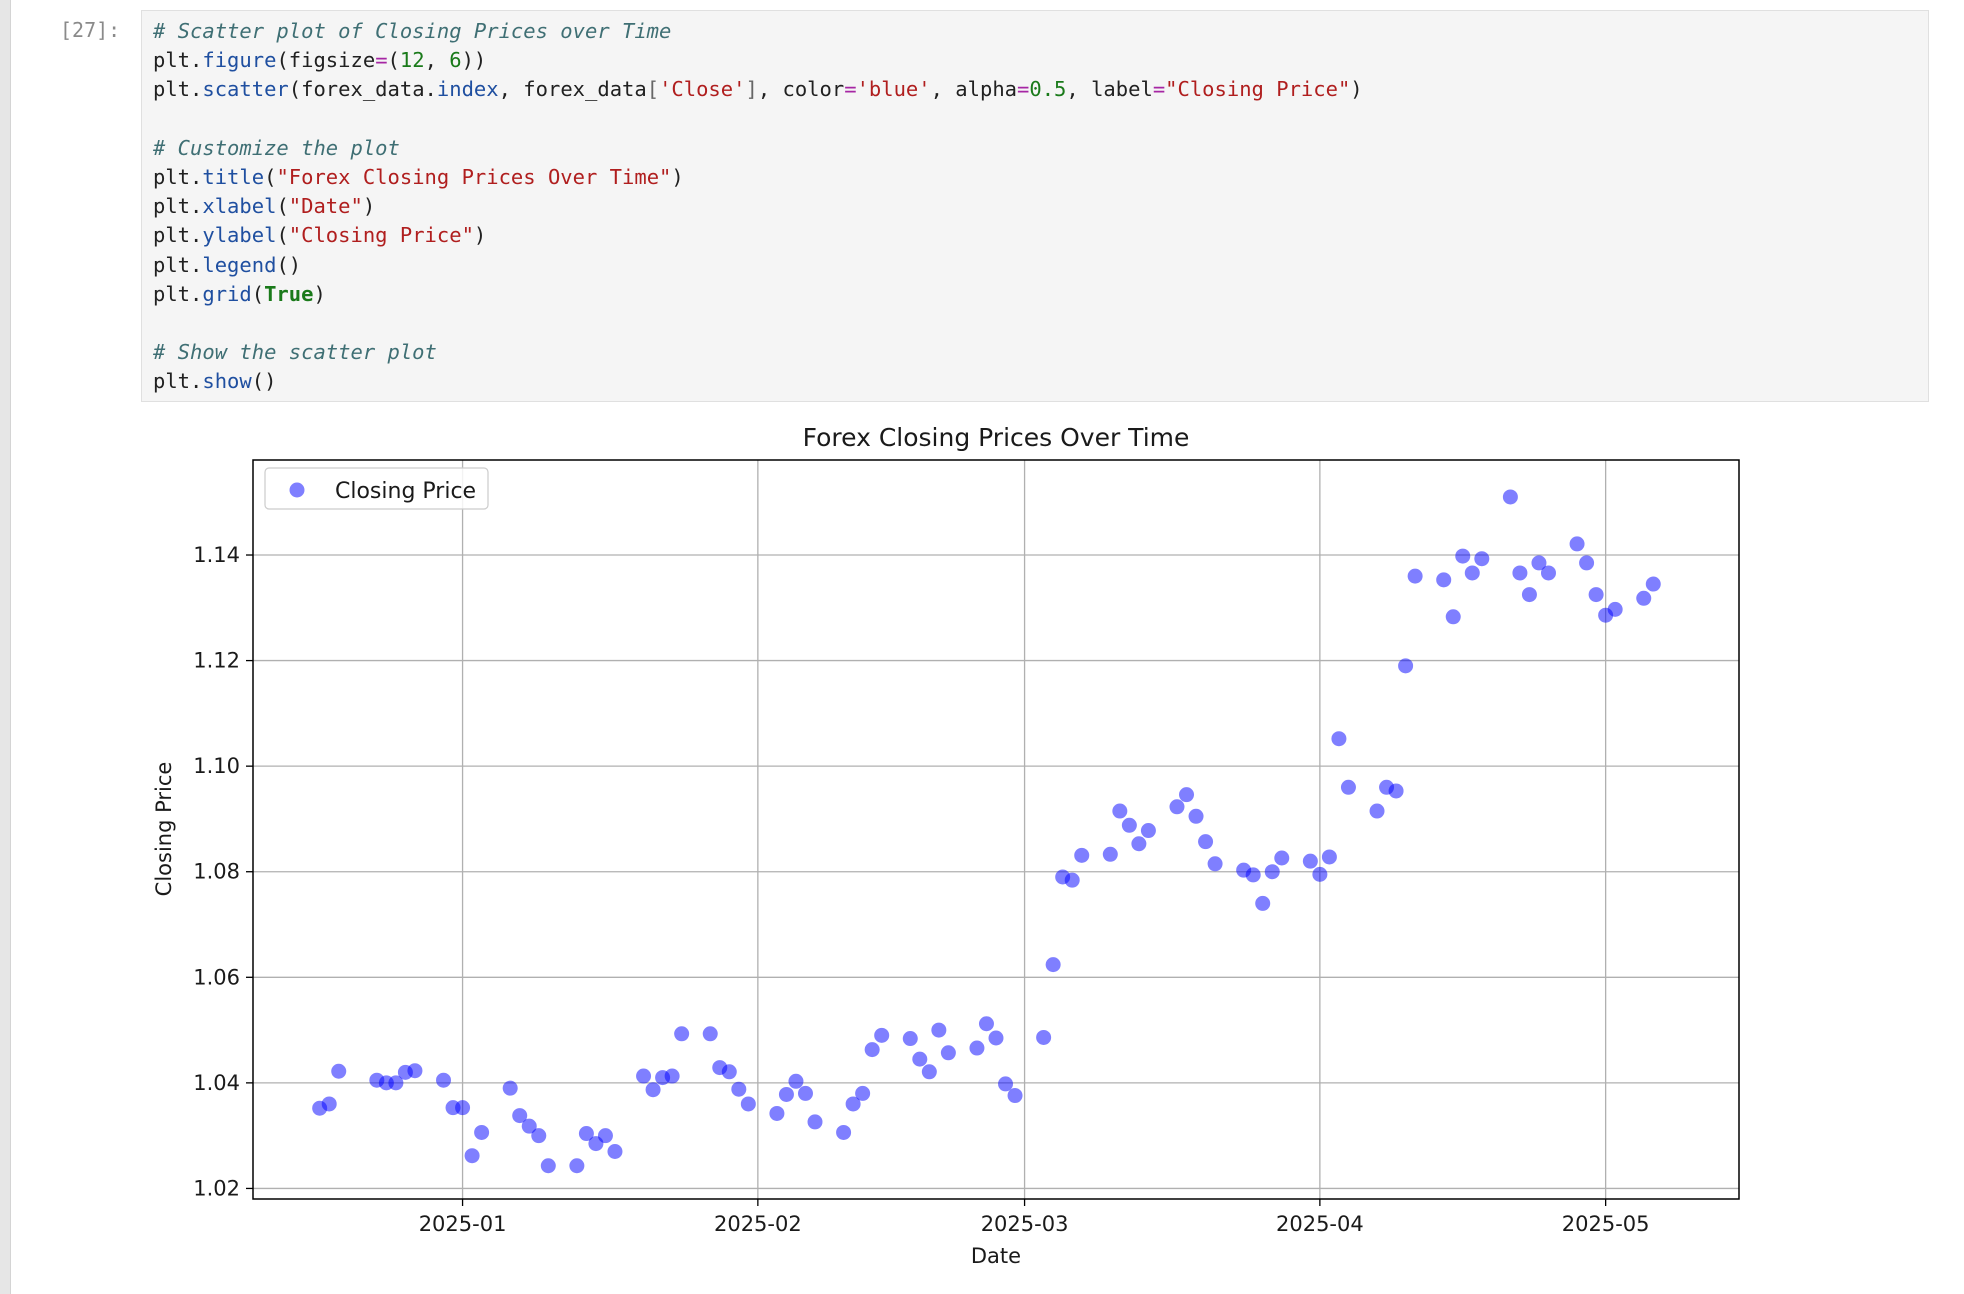 This screenshot has height=1294, width=1964. What do you see at coordinates (239, 264) in the screenshot?
I see `code-token: legend` at bounding box center [239, 264].